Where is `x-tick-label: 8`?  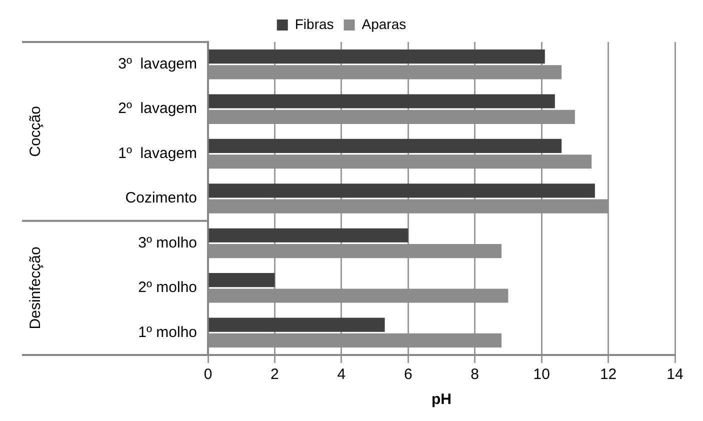 x-tick-label: 8 is located at coordinates (475, 375).